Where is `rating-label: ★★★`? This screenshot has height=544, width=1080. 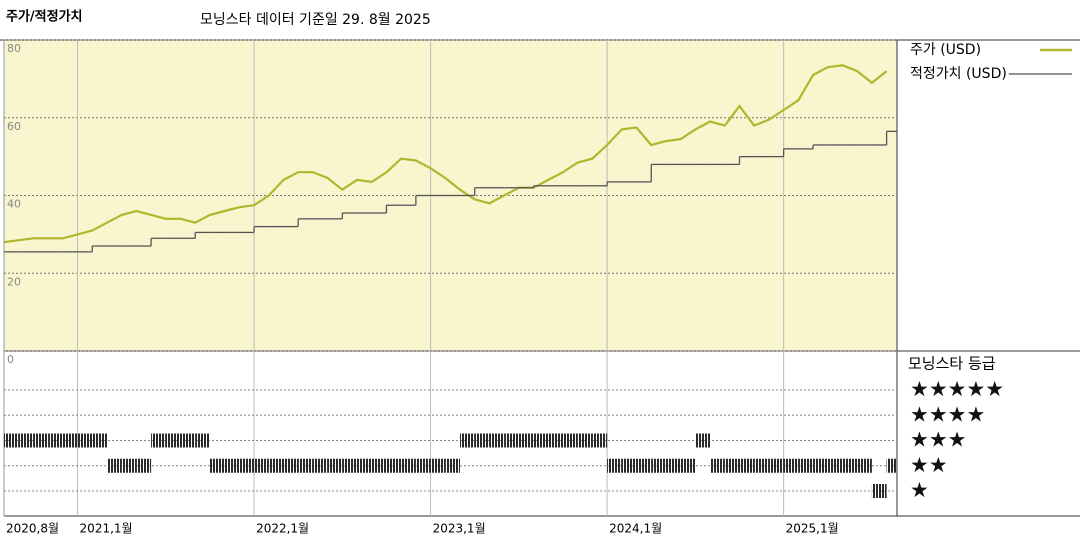 rating-label: ★★★ is located at coordinates (938, 440).